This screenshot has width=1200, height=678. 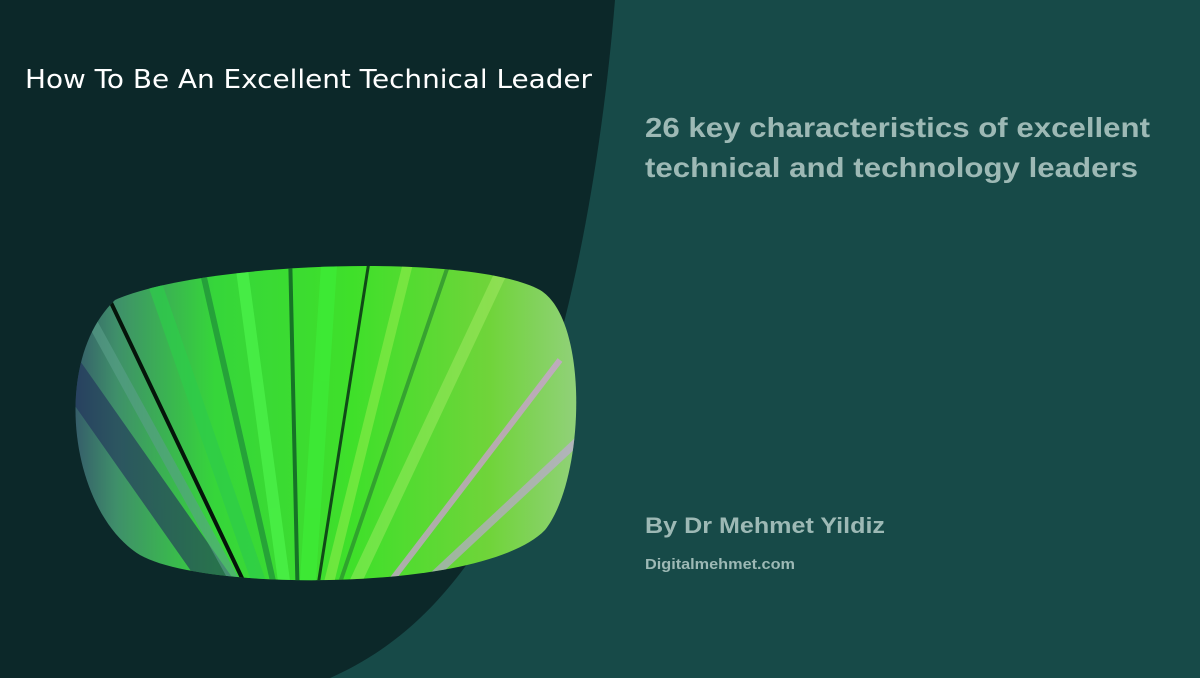 I want to click on website: Digitalmehmet.com, so click(x=720, y=564).